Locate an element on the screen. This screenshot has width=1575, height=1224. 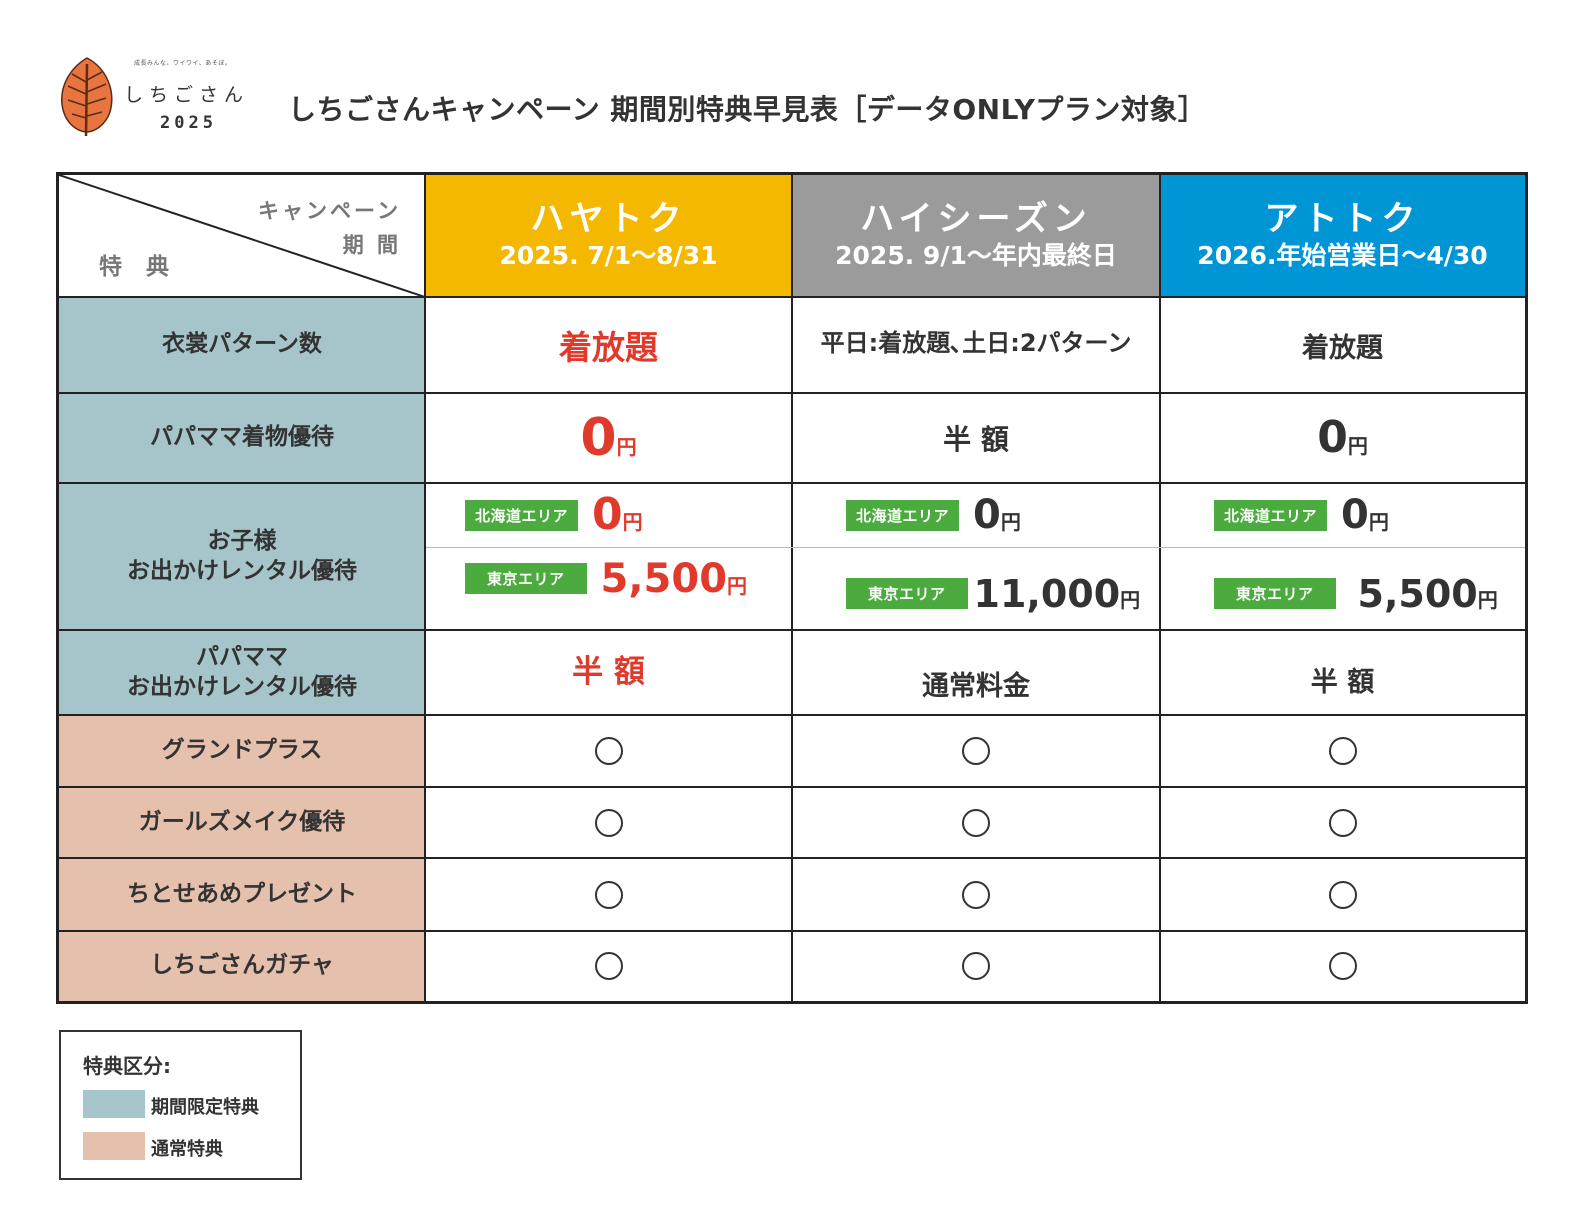
column-name: アトトク is located at coordinates (1342, 219).